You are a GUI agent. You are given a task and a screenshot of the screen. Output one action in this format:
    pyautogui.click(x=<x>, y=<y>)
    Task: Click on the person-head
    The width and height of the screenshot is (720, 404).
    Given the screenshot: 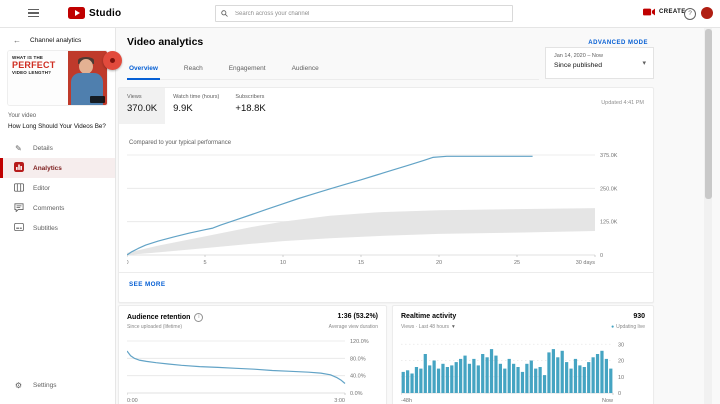 What is the action you would take?
    pyautogui.click(x=85, y=66)
    